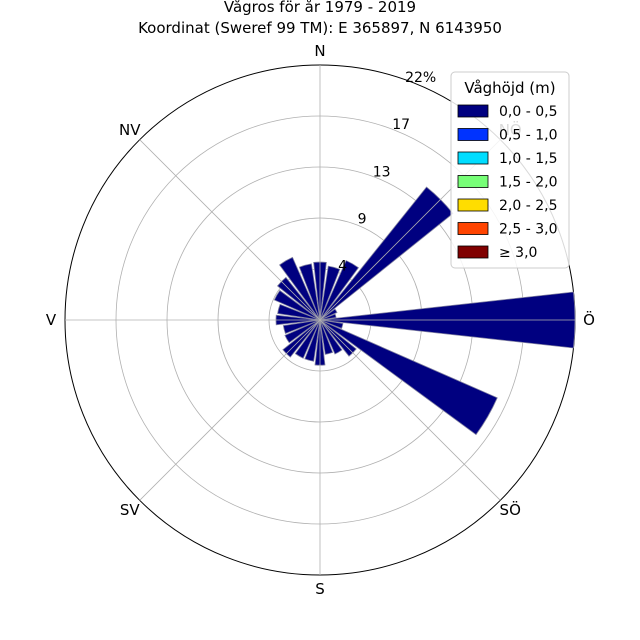  I want to click on radial-tick-labels: 4 9 13 17 22%, so click(387, 172).